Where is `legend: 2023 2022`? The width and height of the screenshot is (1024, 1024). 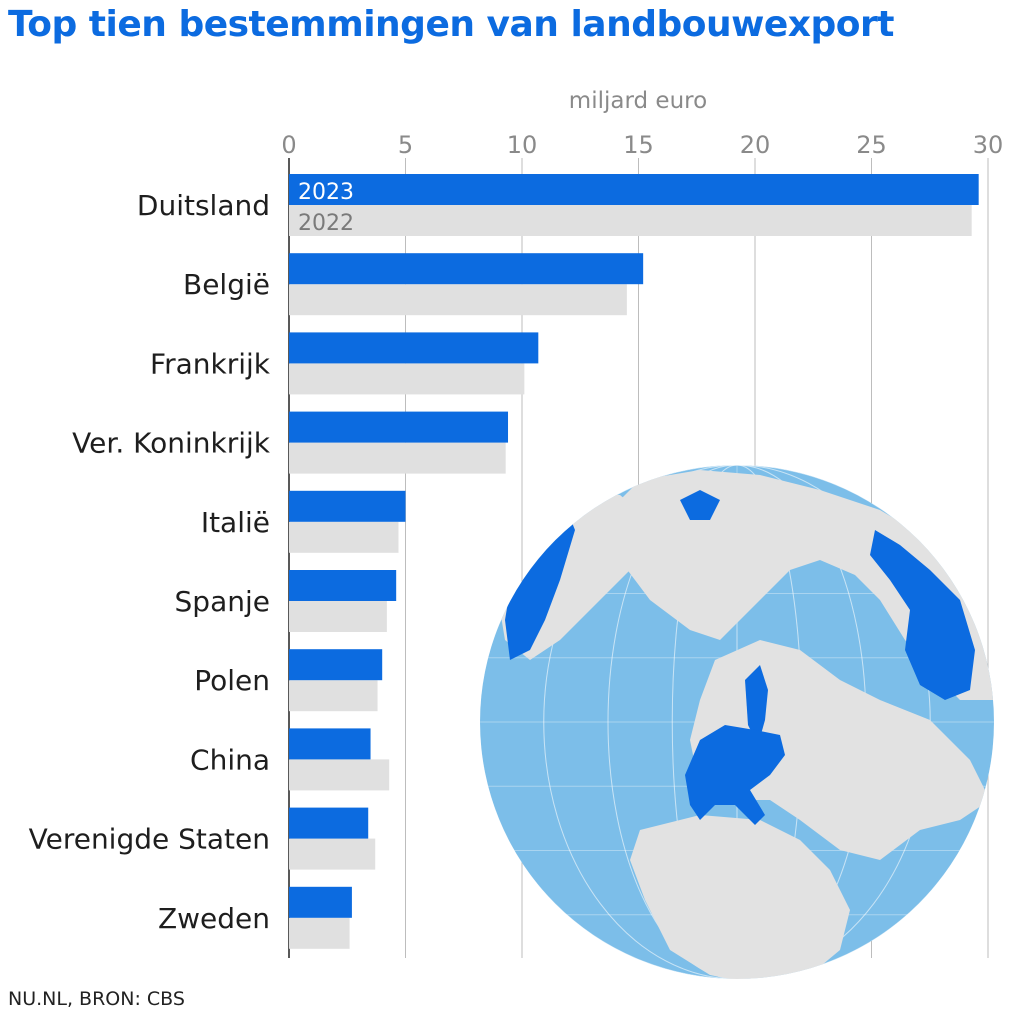
legend: 2023 2022 is located at coordinates (326, 208).